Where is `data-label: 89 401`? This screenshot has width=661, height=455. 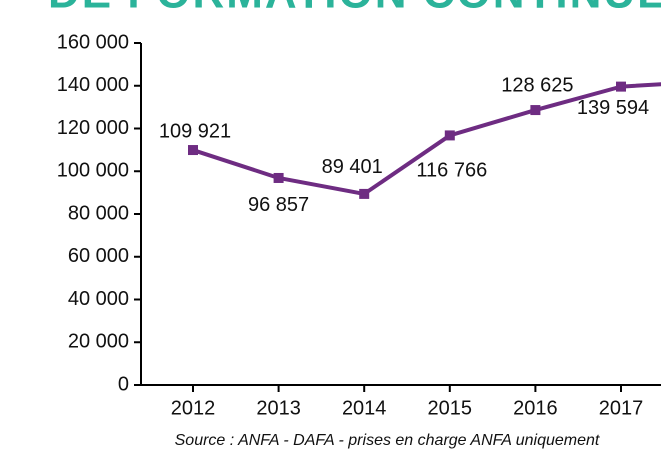
data-label: 89 401 is located at coordinates (352, 167).